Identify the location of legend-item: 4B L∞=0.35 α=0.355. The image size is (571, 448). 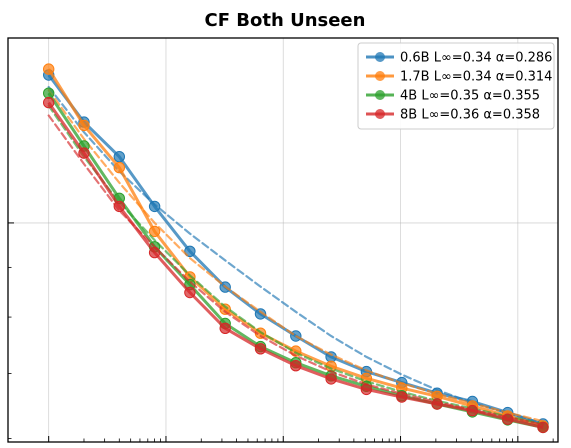
(453, 96).